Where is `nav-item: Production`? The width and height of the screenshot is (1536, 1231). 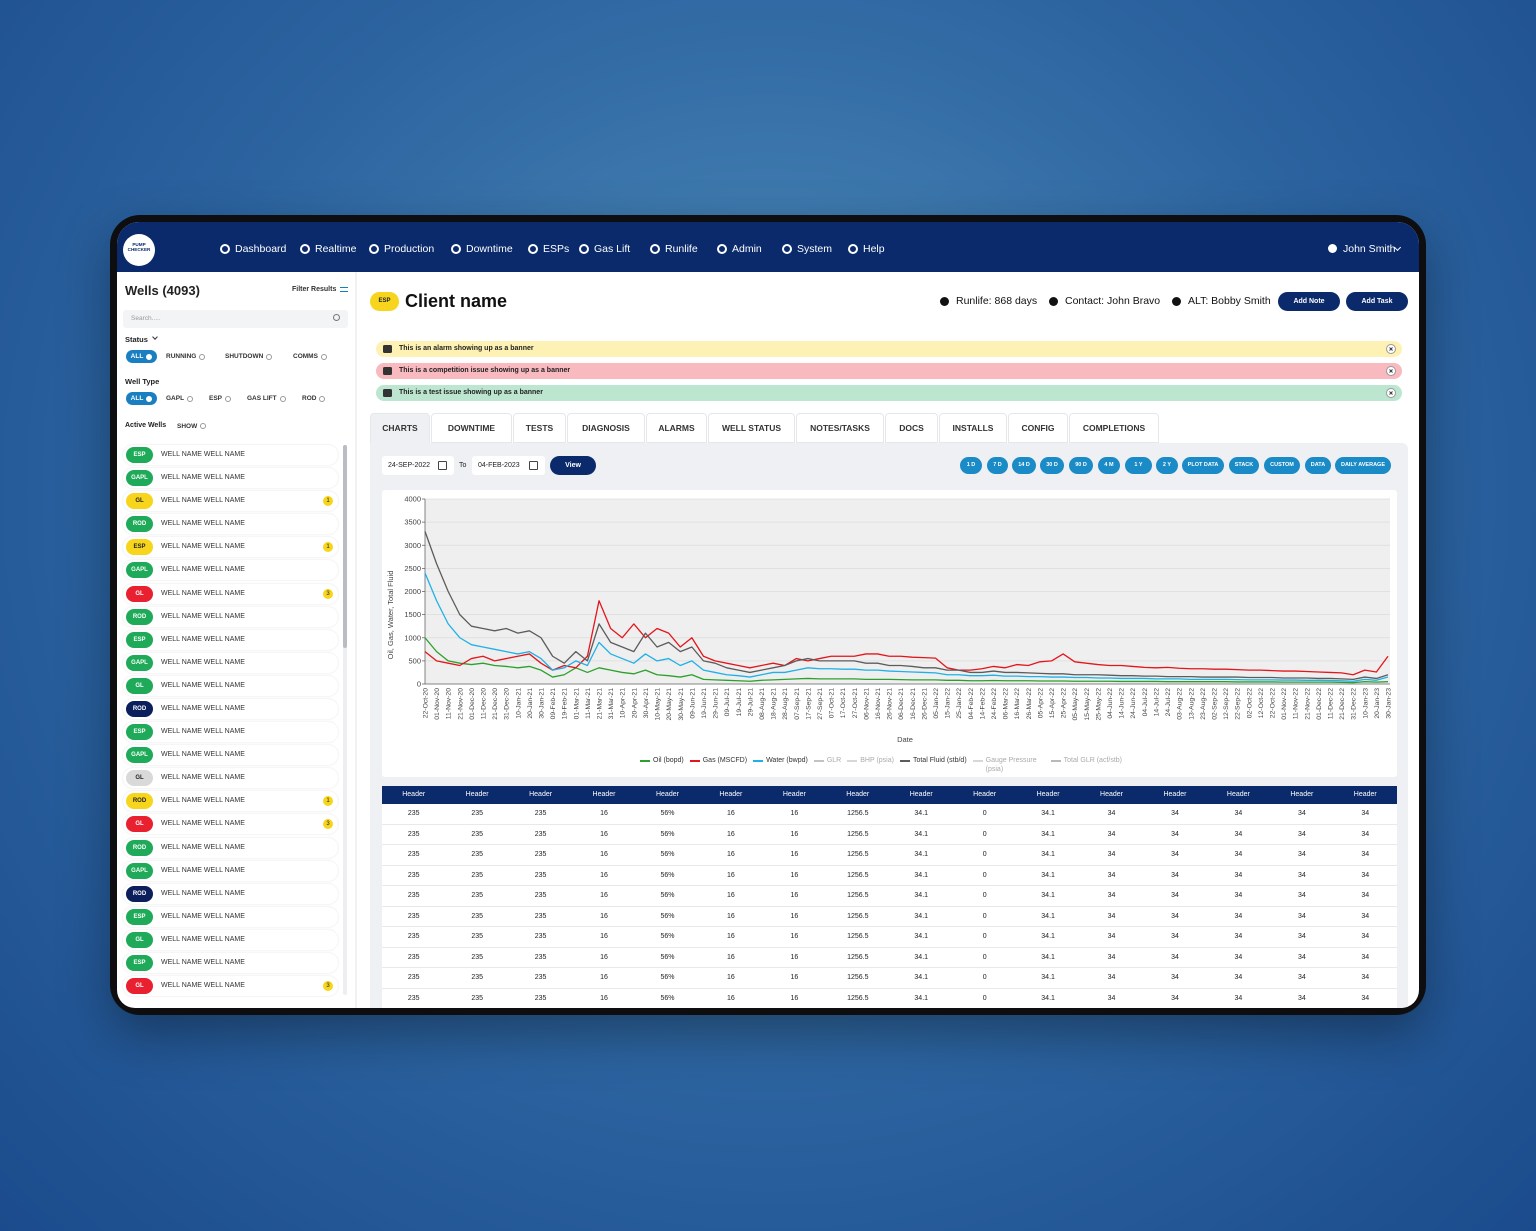
nav-item: Production is located at coordinates (401, 249).